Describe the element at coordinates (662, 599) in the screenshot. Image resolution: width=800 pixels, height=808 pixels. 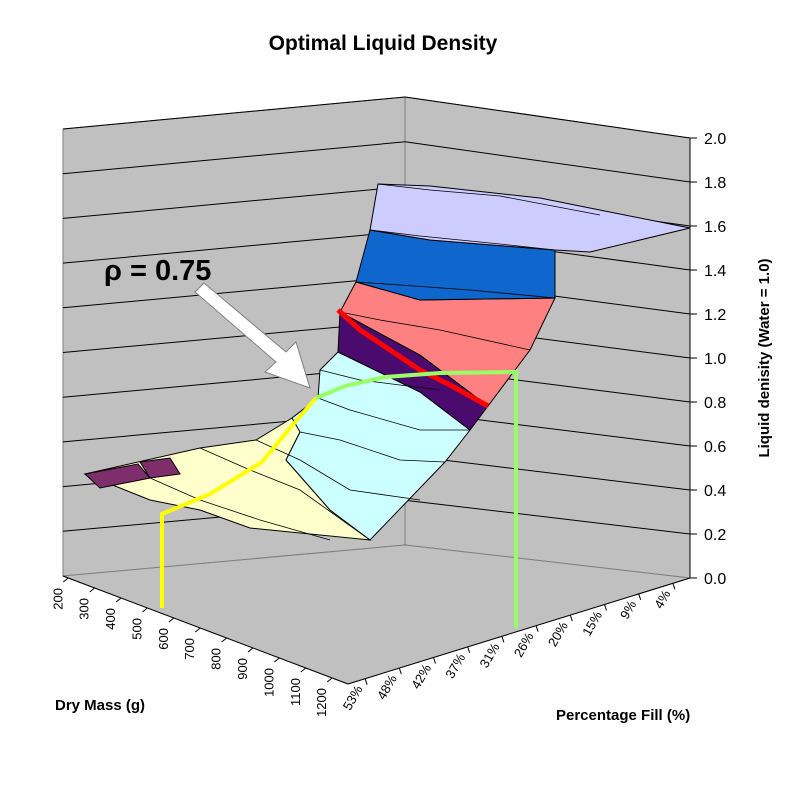
I see `y-tick-label: 4%` at that location.